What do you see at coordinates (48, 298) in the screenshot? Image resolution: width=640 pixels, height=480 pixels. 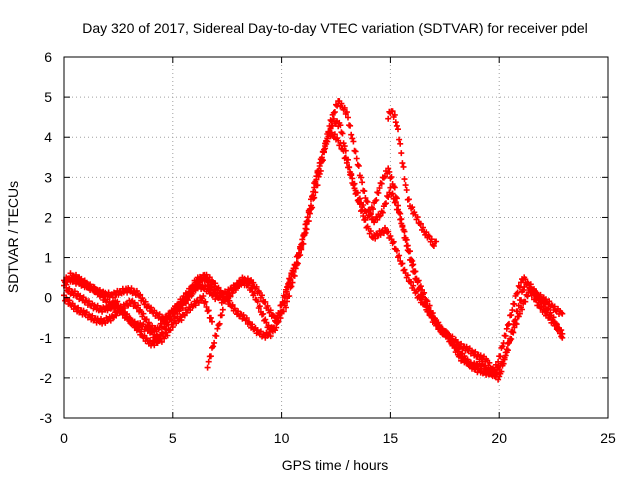 I see `y-tick-label: 0` at bounding box center [48, 298].